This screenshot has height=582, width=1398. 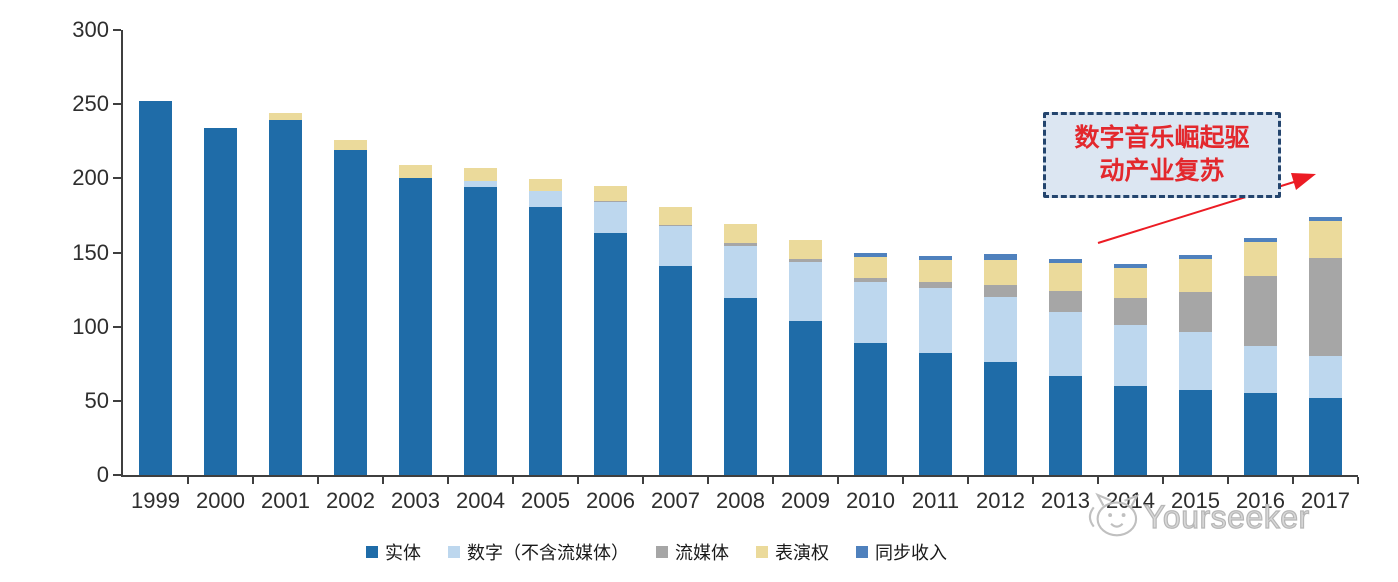 What do you see at coordinates (675, 341) in the screenshot?
I see `bar-2007` at bounding box center [675, 341].